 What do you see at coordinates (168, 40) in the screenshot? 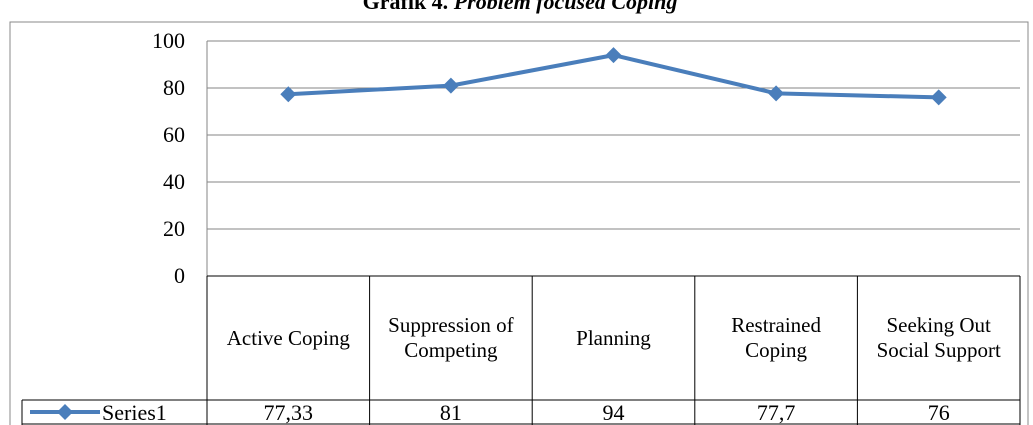
I see `y-tick-label: 100` at bounding box center [168, 40].